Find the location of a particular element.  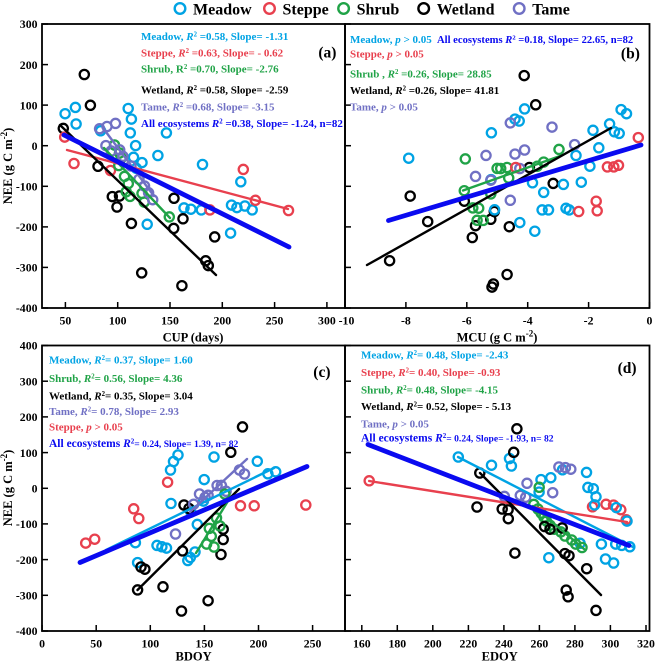

svg-text: 160 is located at coordinates (362, 643).